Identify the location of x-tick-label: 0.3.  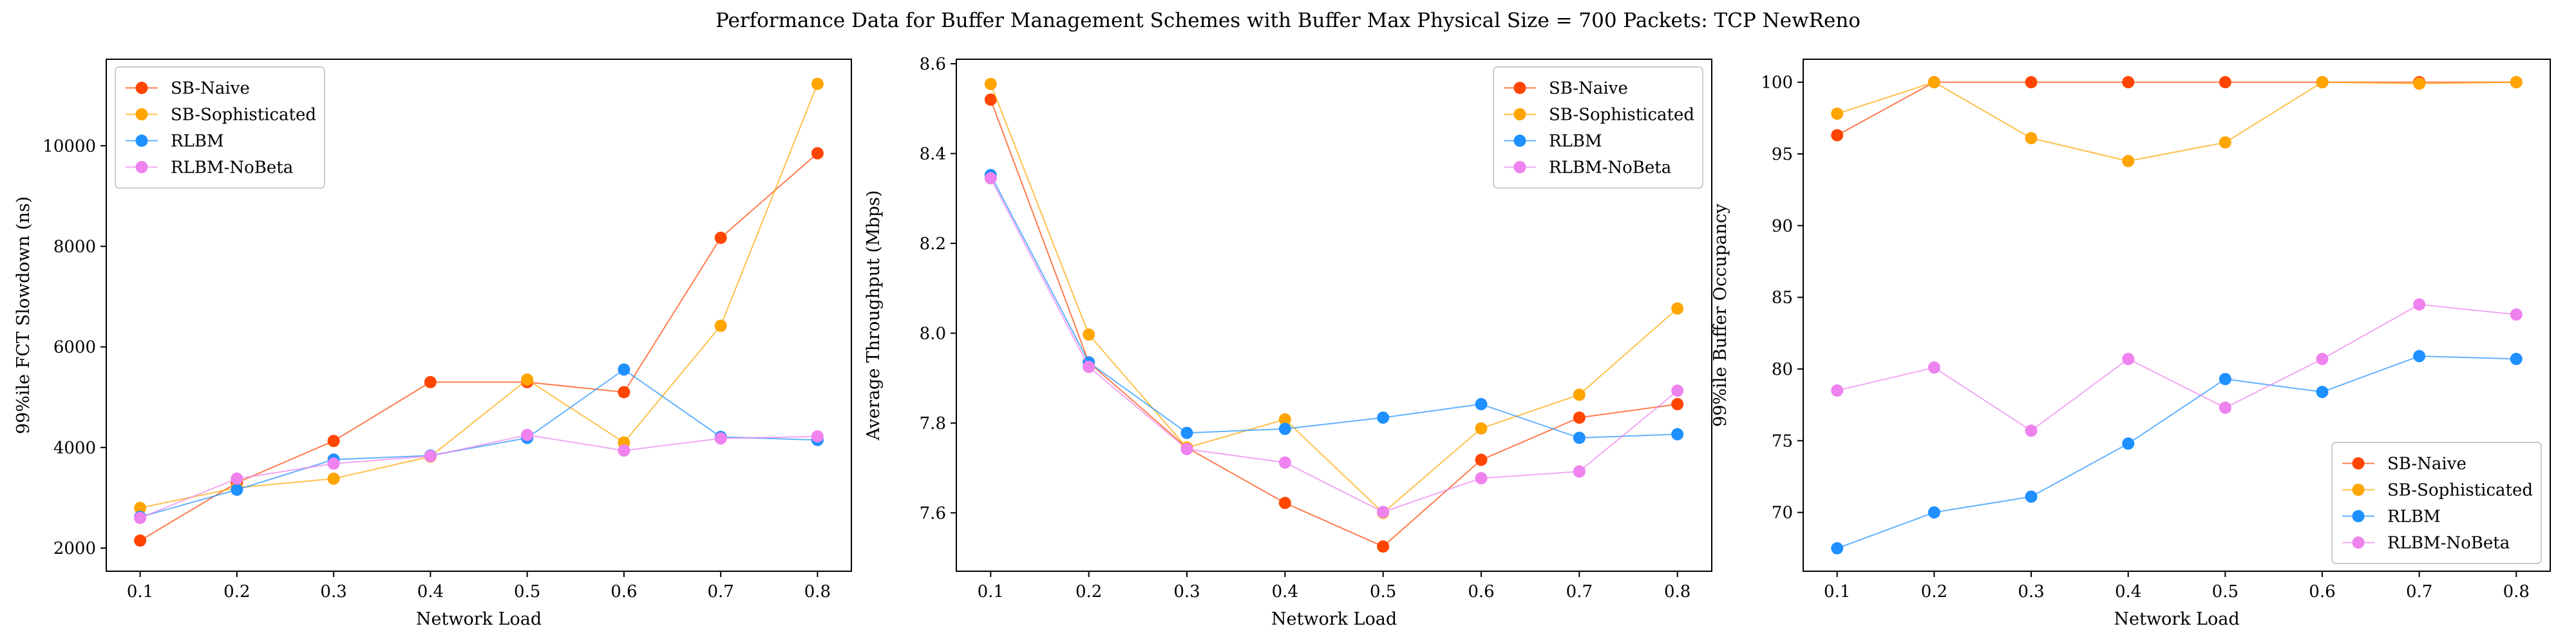
(1187, 591).